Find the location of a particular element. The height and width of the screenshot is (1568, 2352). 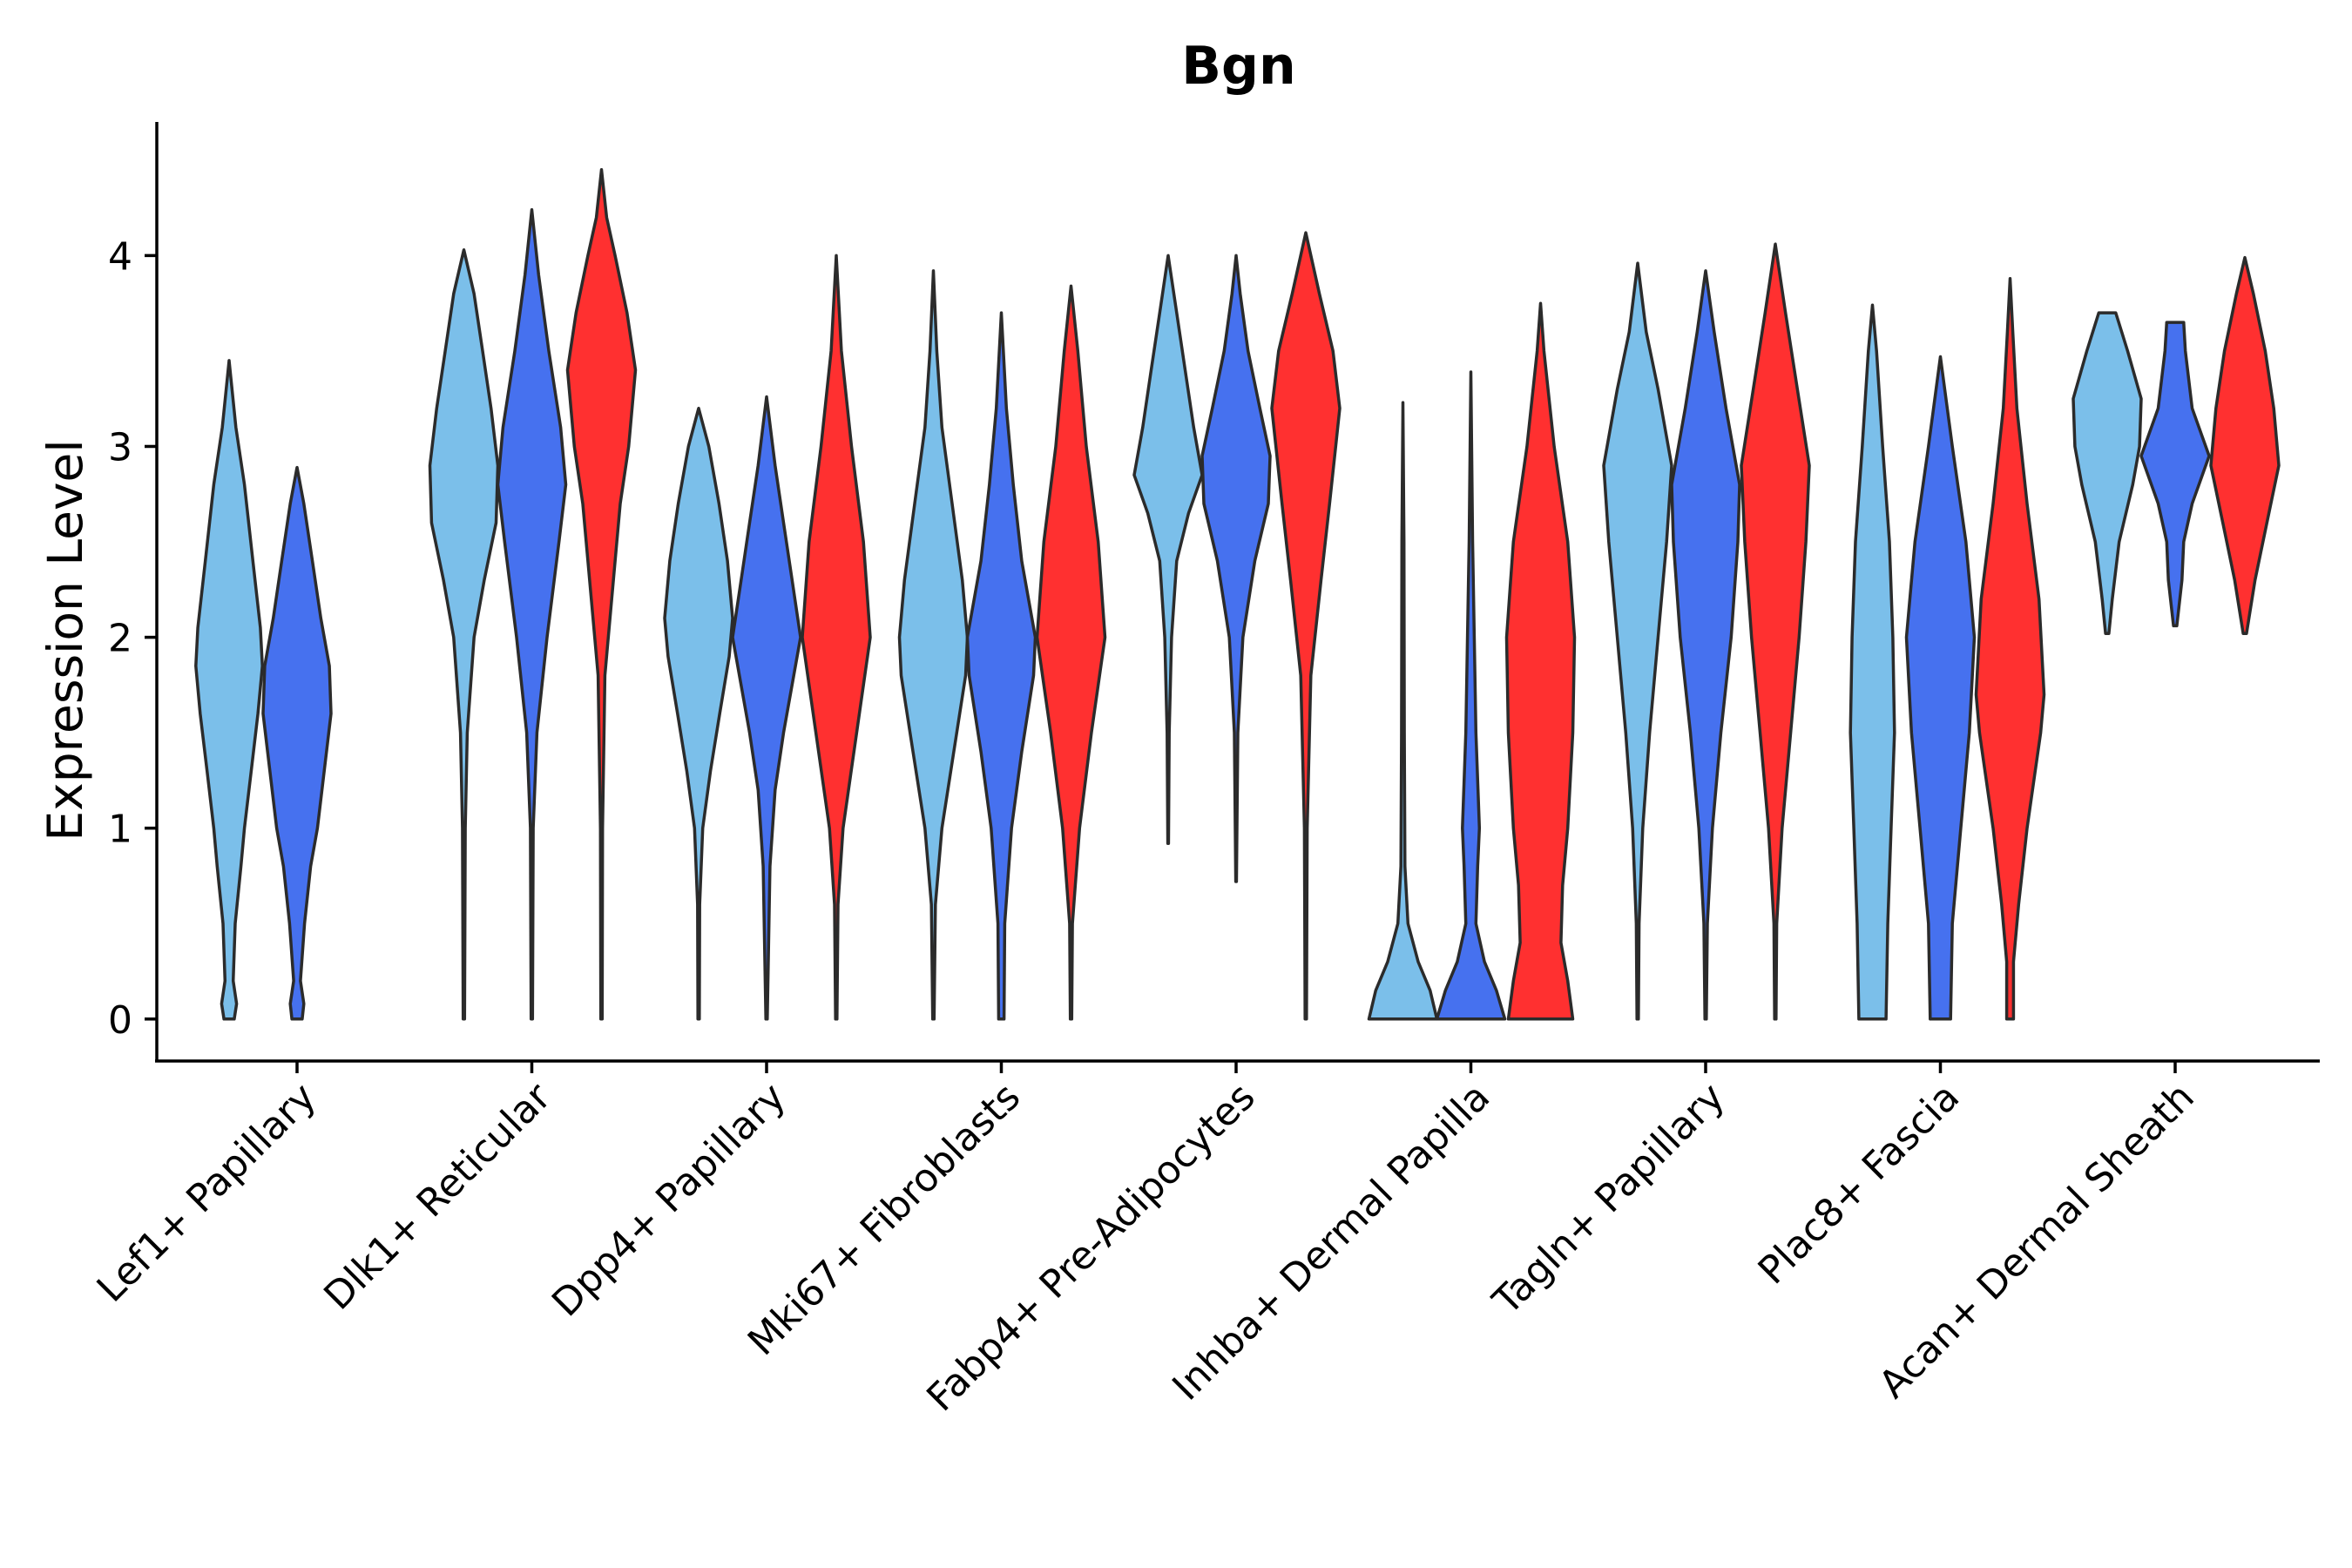

y-axis-label: Expression Level is located at coordinates (65, 640).